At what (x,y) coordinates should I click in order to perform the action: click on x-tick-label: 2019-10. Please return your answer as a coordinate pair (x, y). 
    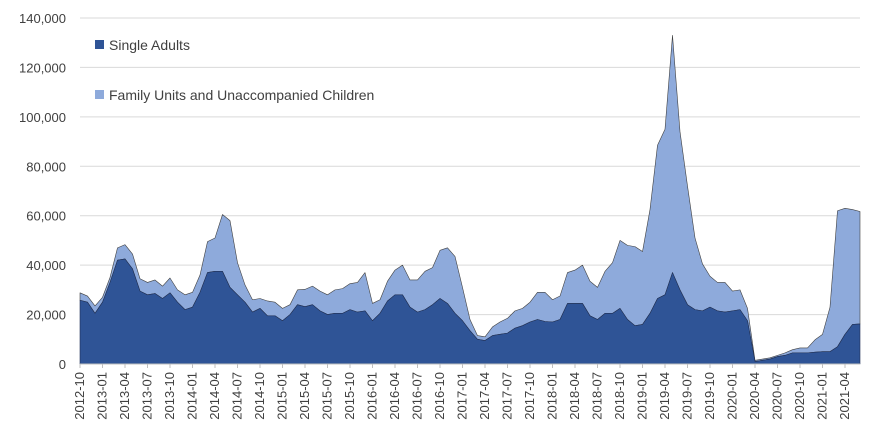
    Looking at the image, I should click on (709, 396).